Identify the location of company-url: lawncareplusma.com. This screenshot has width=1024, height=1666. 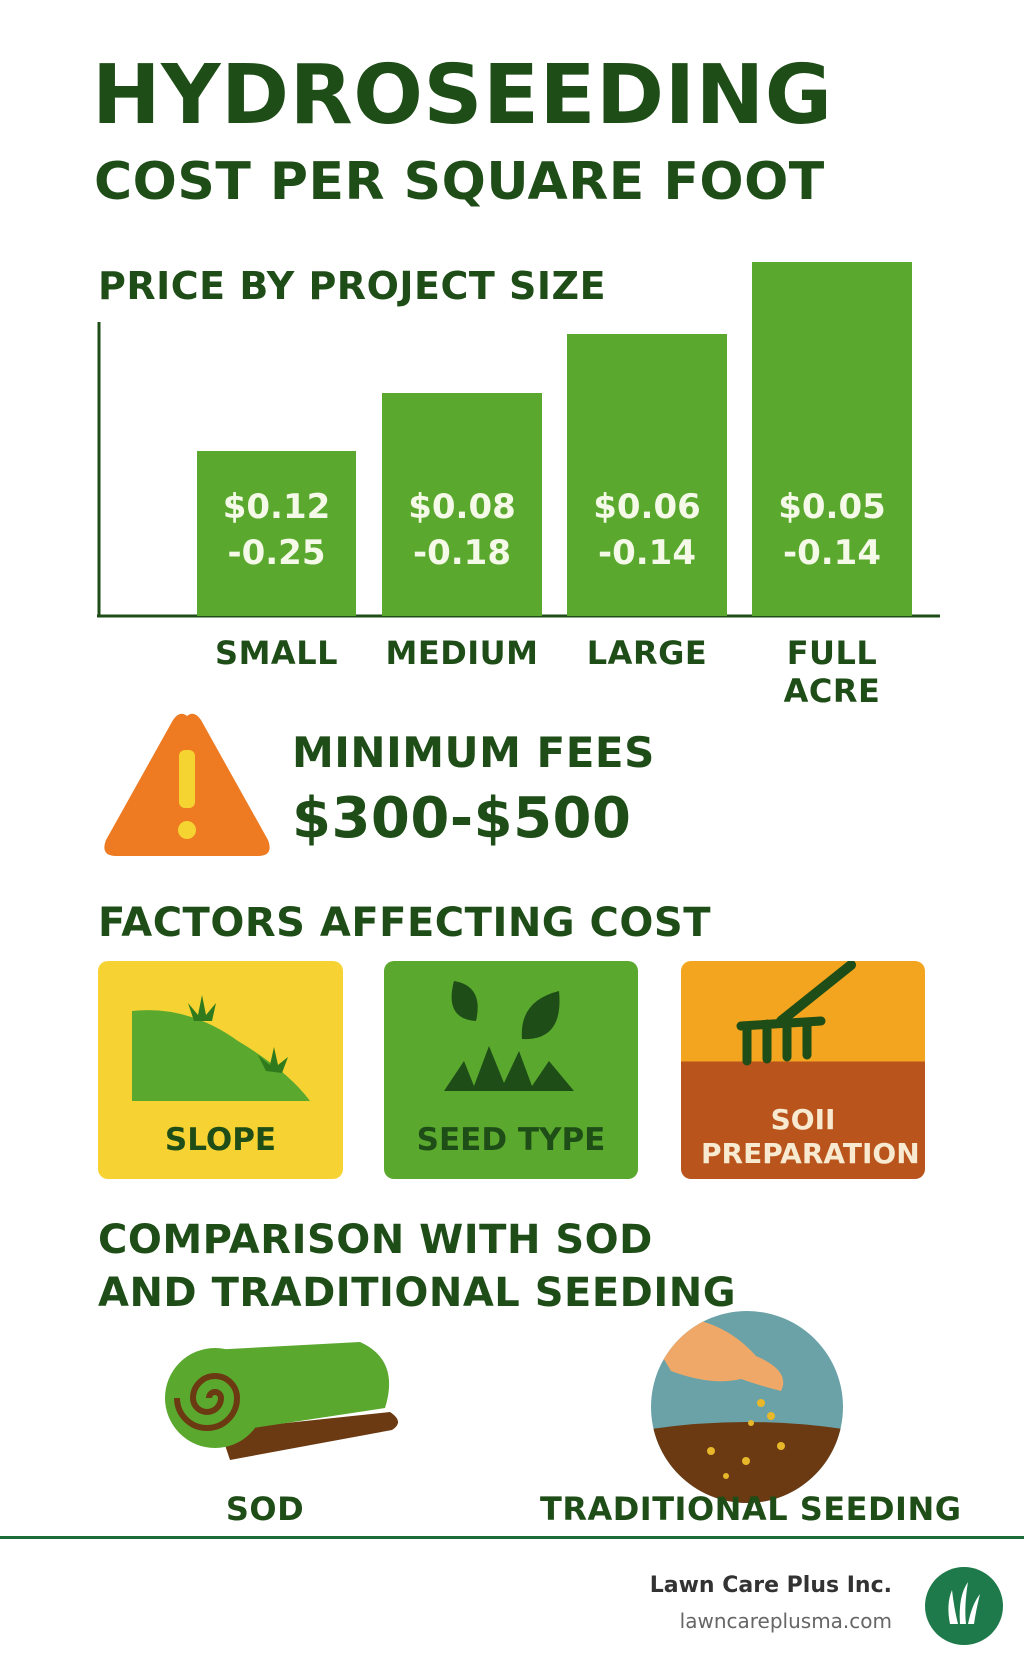
(785, 1621).